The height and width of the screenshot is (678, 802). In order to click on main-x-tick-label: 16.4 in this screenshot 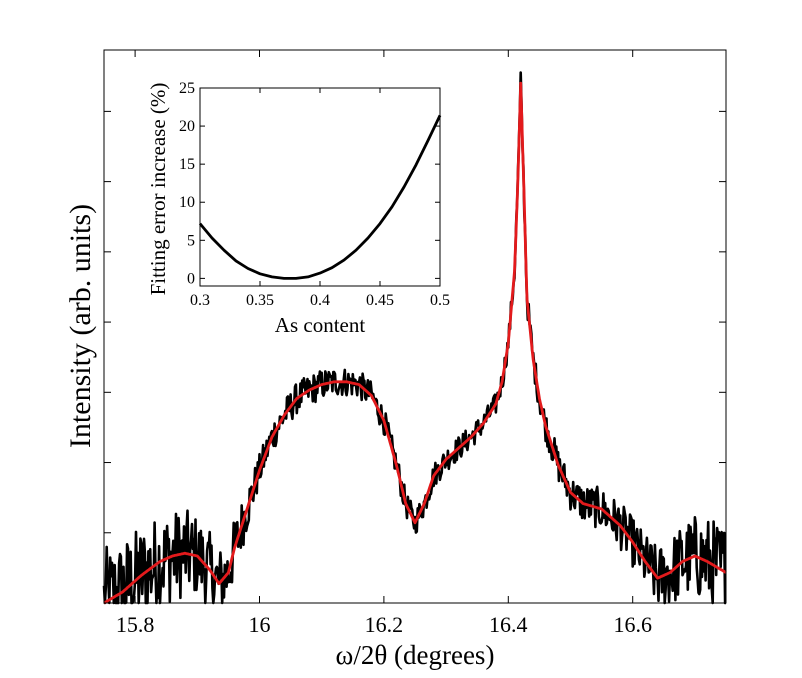, I will do `click(508, 624)`.